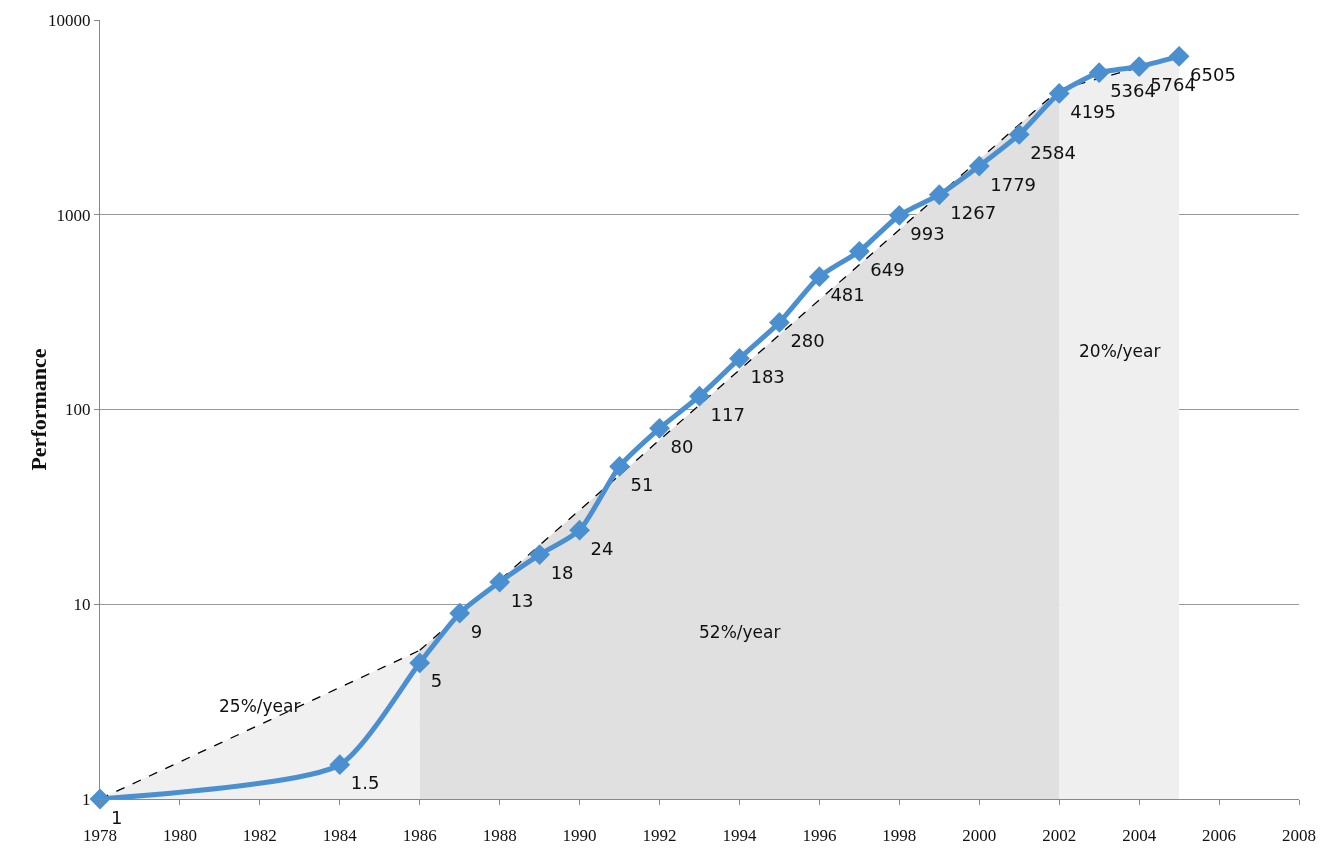  I want to click on data-label: 183, so click(767, 376).